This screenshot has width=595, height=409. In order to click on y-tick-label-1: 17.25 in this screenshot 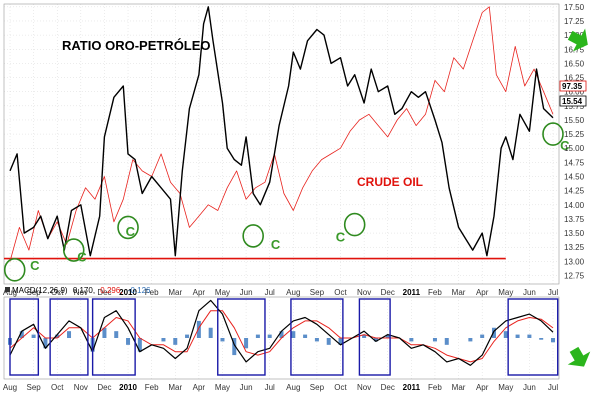, I will do `click(574, 21)`.